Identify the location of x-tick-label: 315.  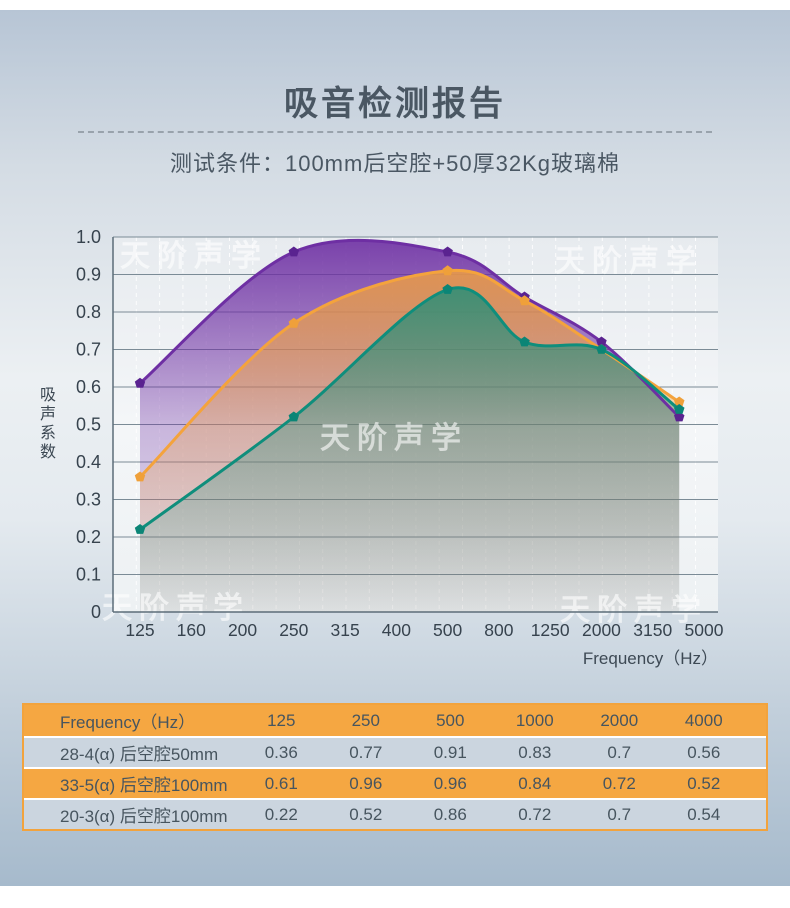
(344, 630).